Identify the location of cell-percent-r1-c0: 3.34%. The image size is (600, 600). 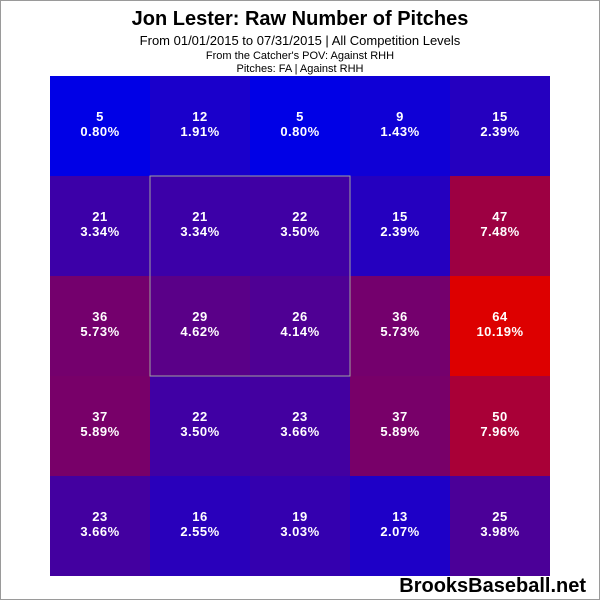
(99, 231).